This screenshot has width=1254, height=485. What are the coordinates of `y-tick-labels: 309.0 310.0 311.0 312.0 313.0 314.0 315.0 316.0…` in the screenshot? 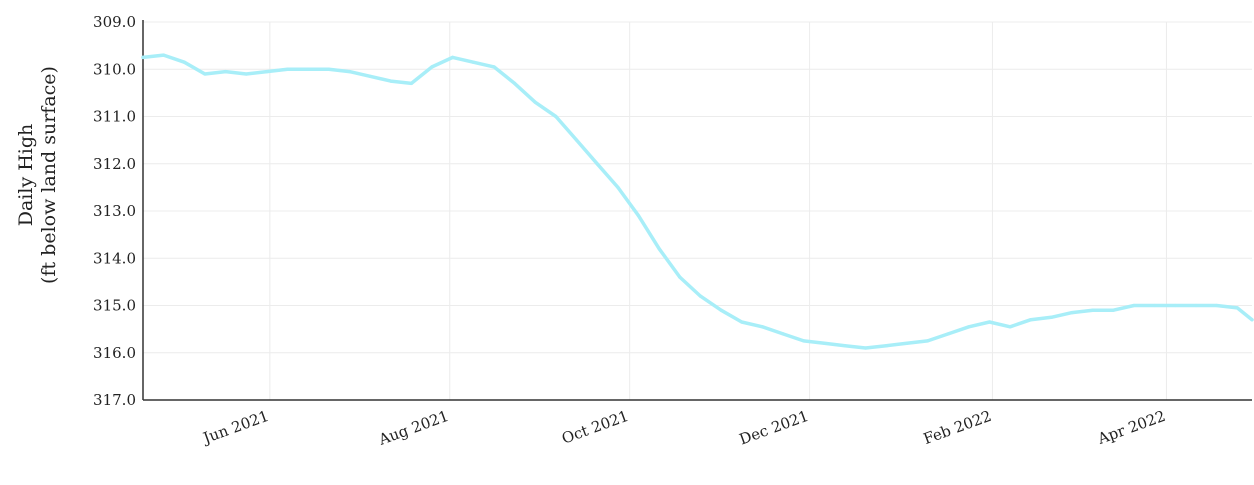 It's located at (114, 211).